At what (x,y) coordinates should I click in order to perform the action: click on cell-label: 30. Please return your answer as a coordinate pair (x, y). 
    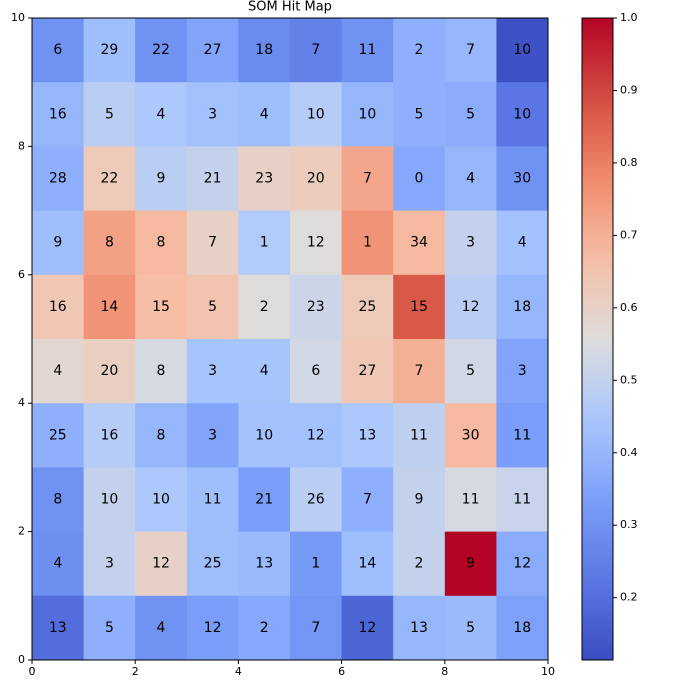
    Looking at the image, I should click on (471, 435).